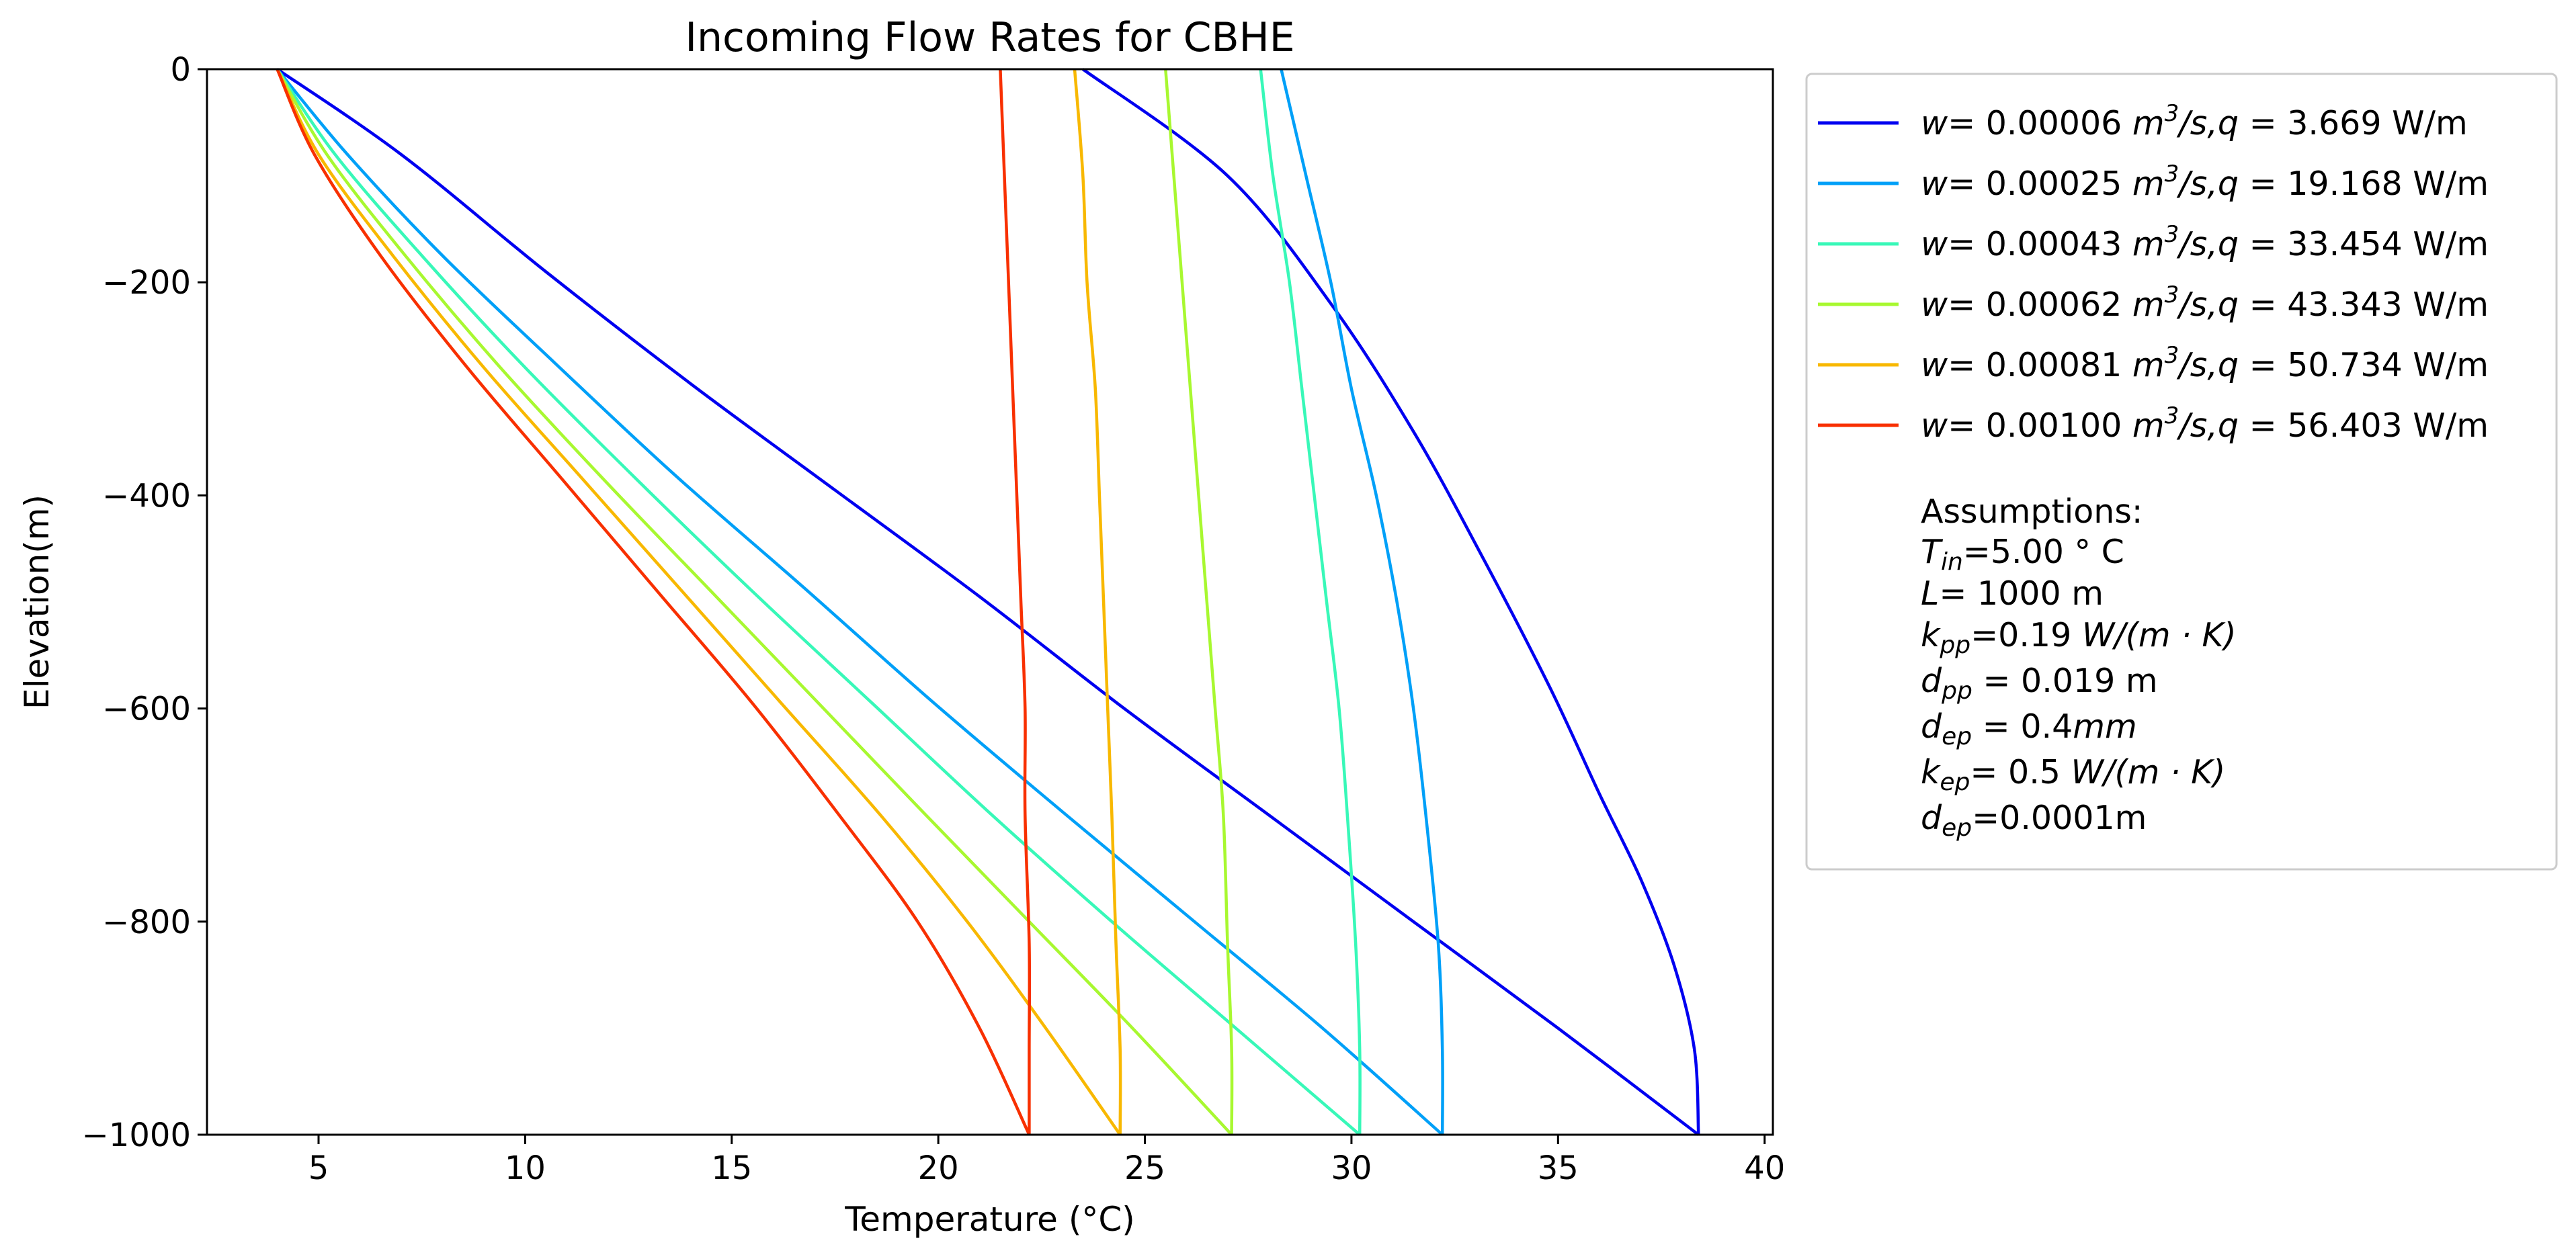 Image resolution: width=2576 pixels, height=1259 pixels. What do you see at coordinates (990, 1219) in the screenshot?
I see `x-axis-label: Temperature (°C)` at bounding box center [990, 1219].